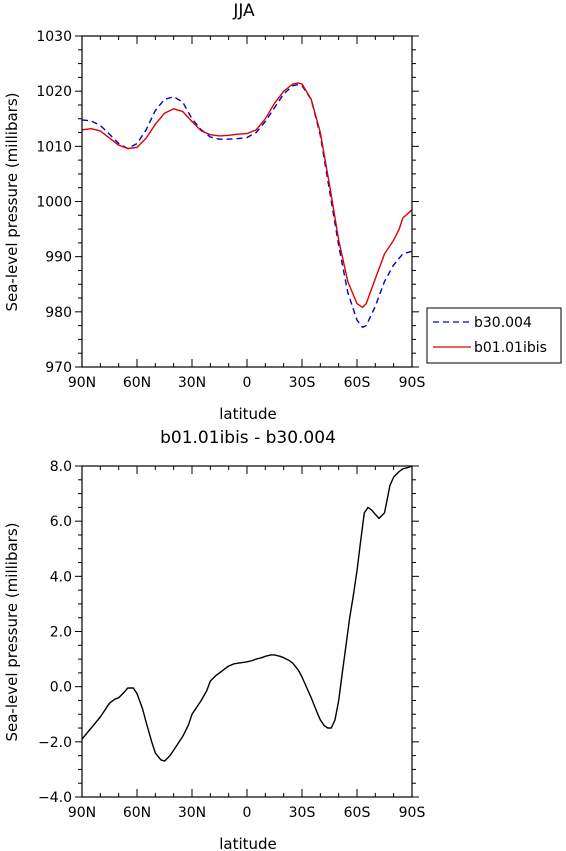  Describe the element at coordinates (412, 383) in the screenshot. I see `top-x-tick-label: 90S` at that location.